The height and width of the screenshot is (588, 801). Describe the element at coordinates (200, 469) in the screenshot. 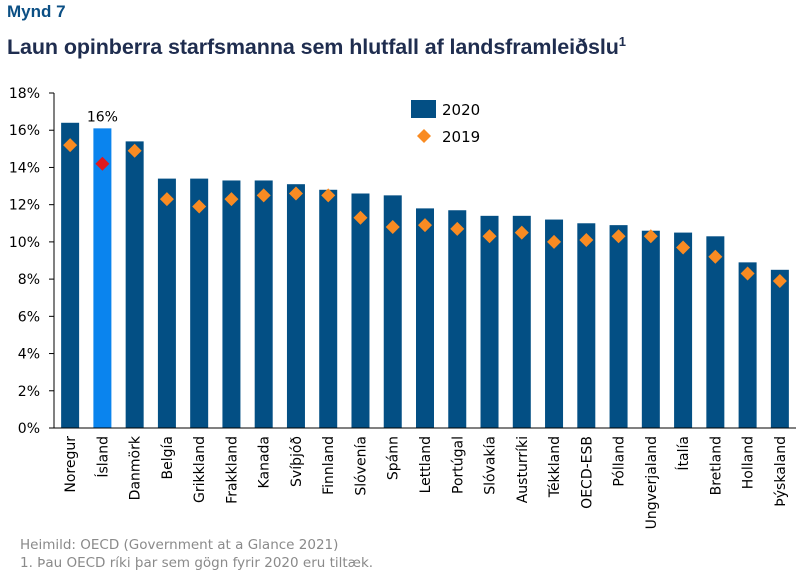

I see `x-tick-label: Grikkland` at that location.